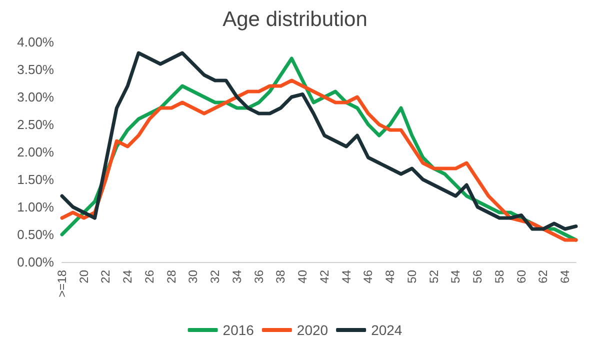 This screenshot has height=347, width=590. I want to click on x-tick-label: 50, so click(411, 277).